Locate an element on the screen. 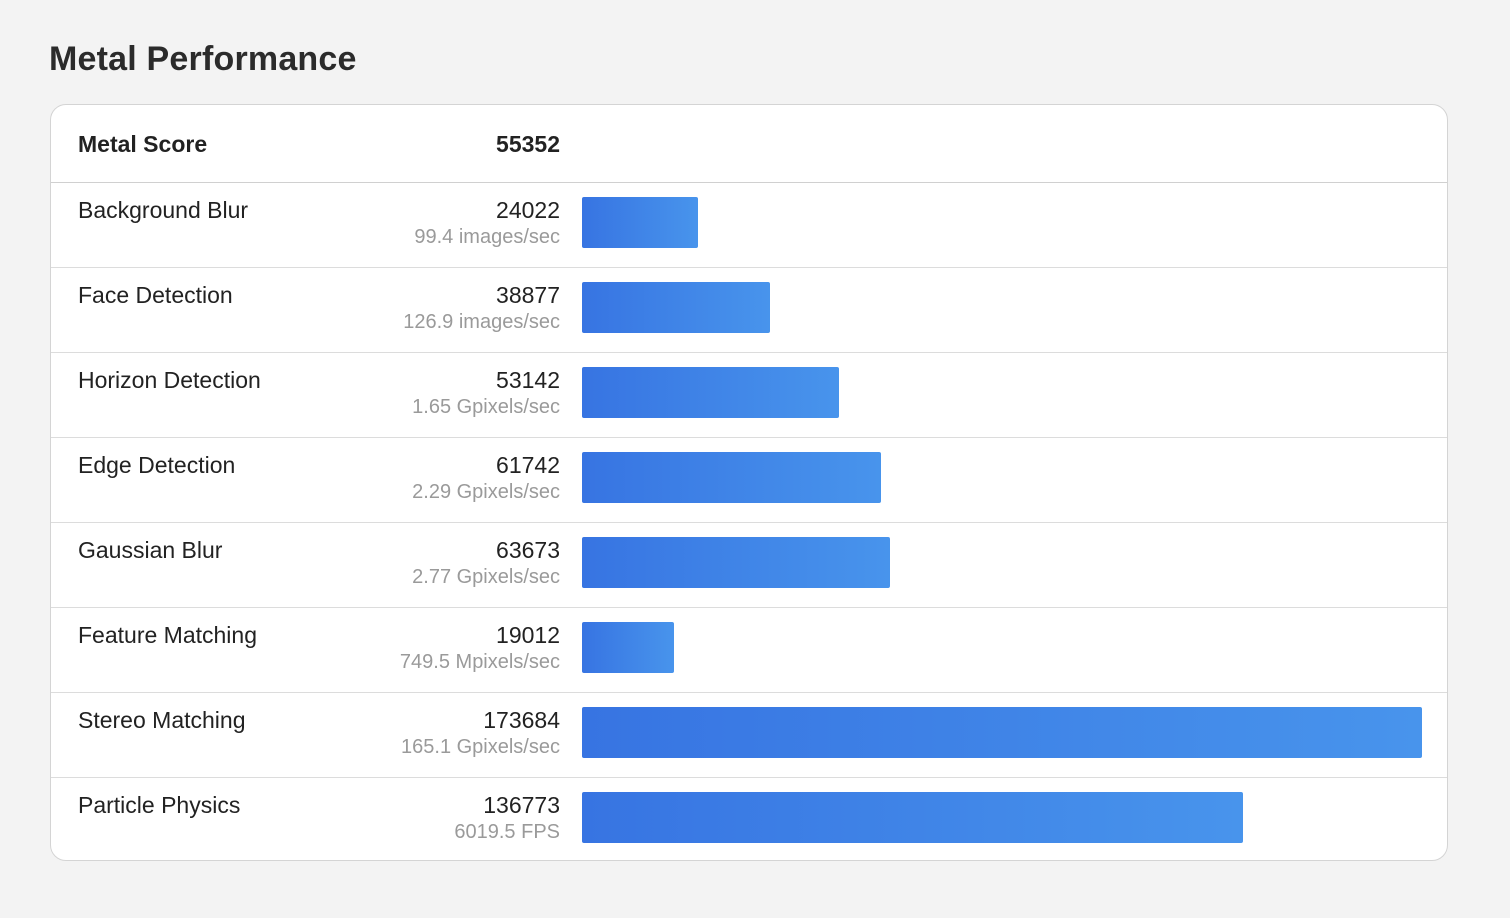  benchmark-rate: 749.5 Mpixels/sec is located at coordinates (479, 662).